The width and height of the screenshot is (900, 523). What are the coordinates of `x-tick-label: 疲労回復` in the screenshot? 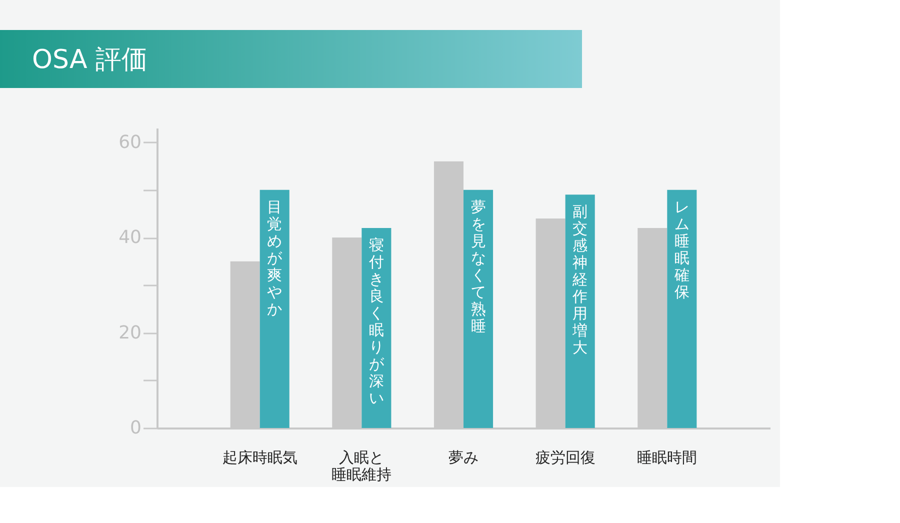 It's located at (565, 457).